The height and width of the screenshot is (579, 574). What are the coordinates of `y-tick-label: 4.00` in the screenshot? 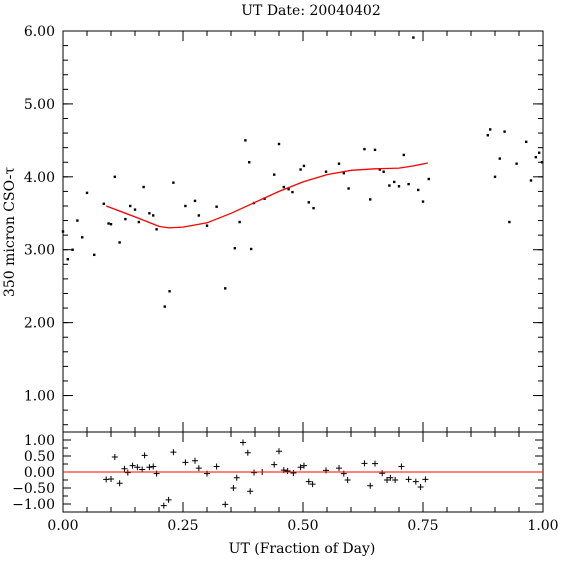 It's located at (39, 178).